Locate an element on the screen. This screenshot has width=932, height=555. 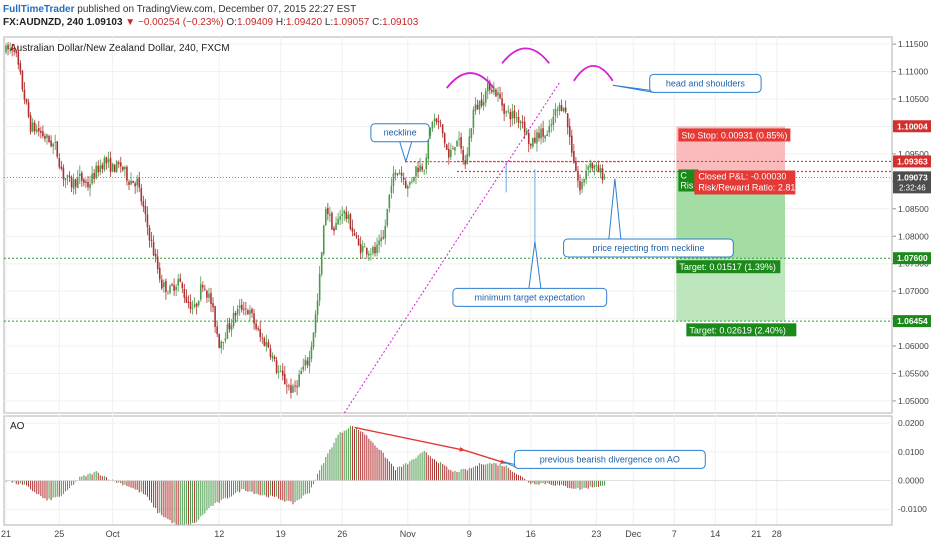
x-tick-label: 28 is located at coordinates (777, 534).